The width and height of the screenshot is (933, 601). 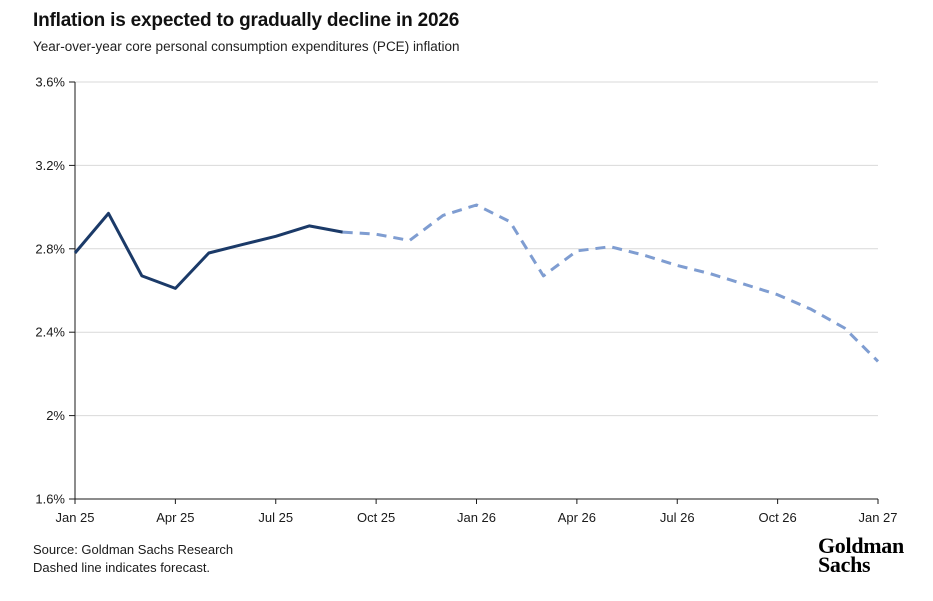 I want to click on forecast-note: Dashed line indicates forecast., so click(x=122, y=567).